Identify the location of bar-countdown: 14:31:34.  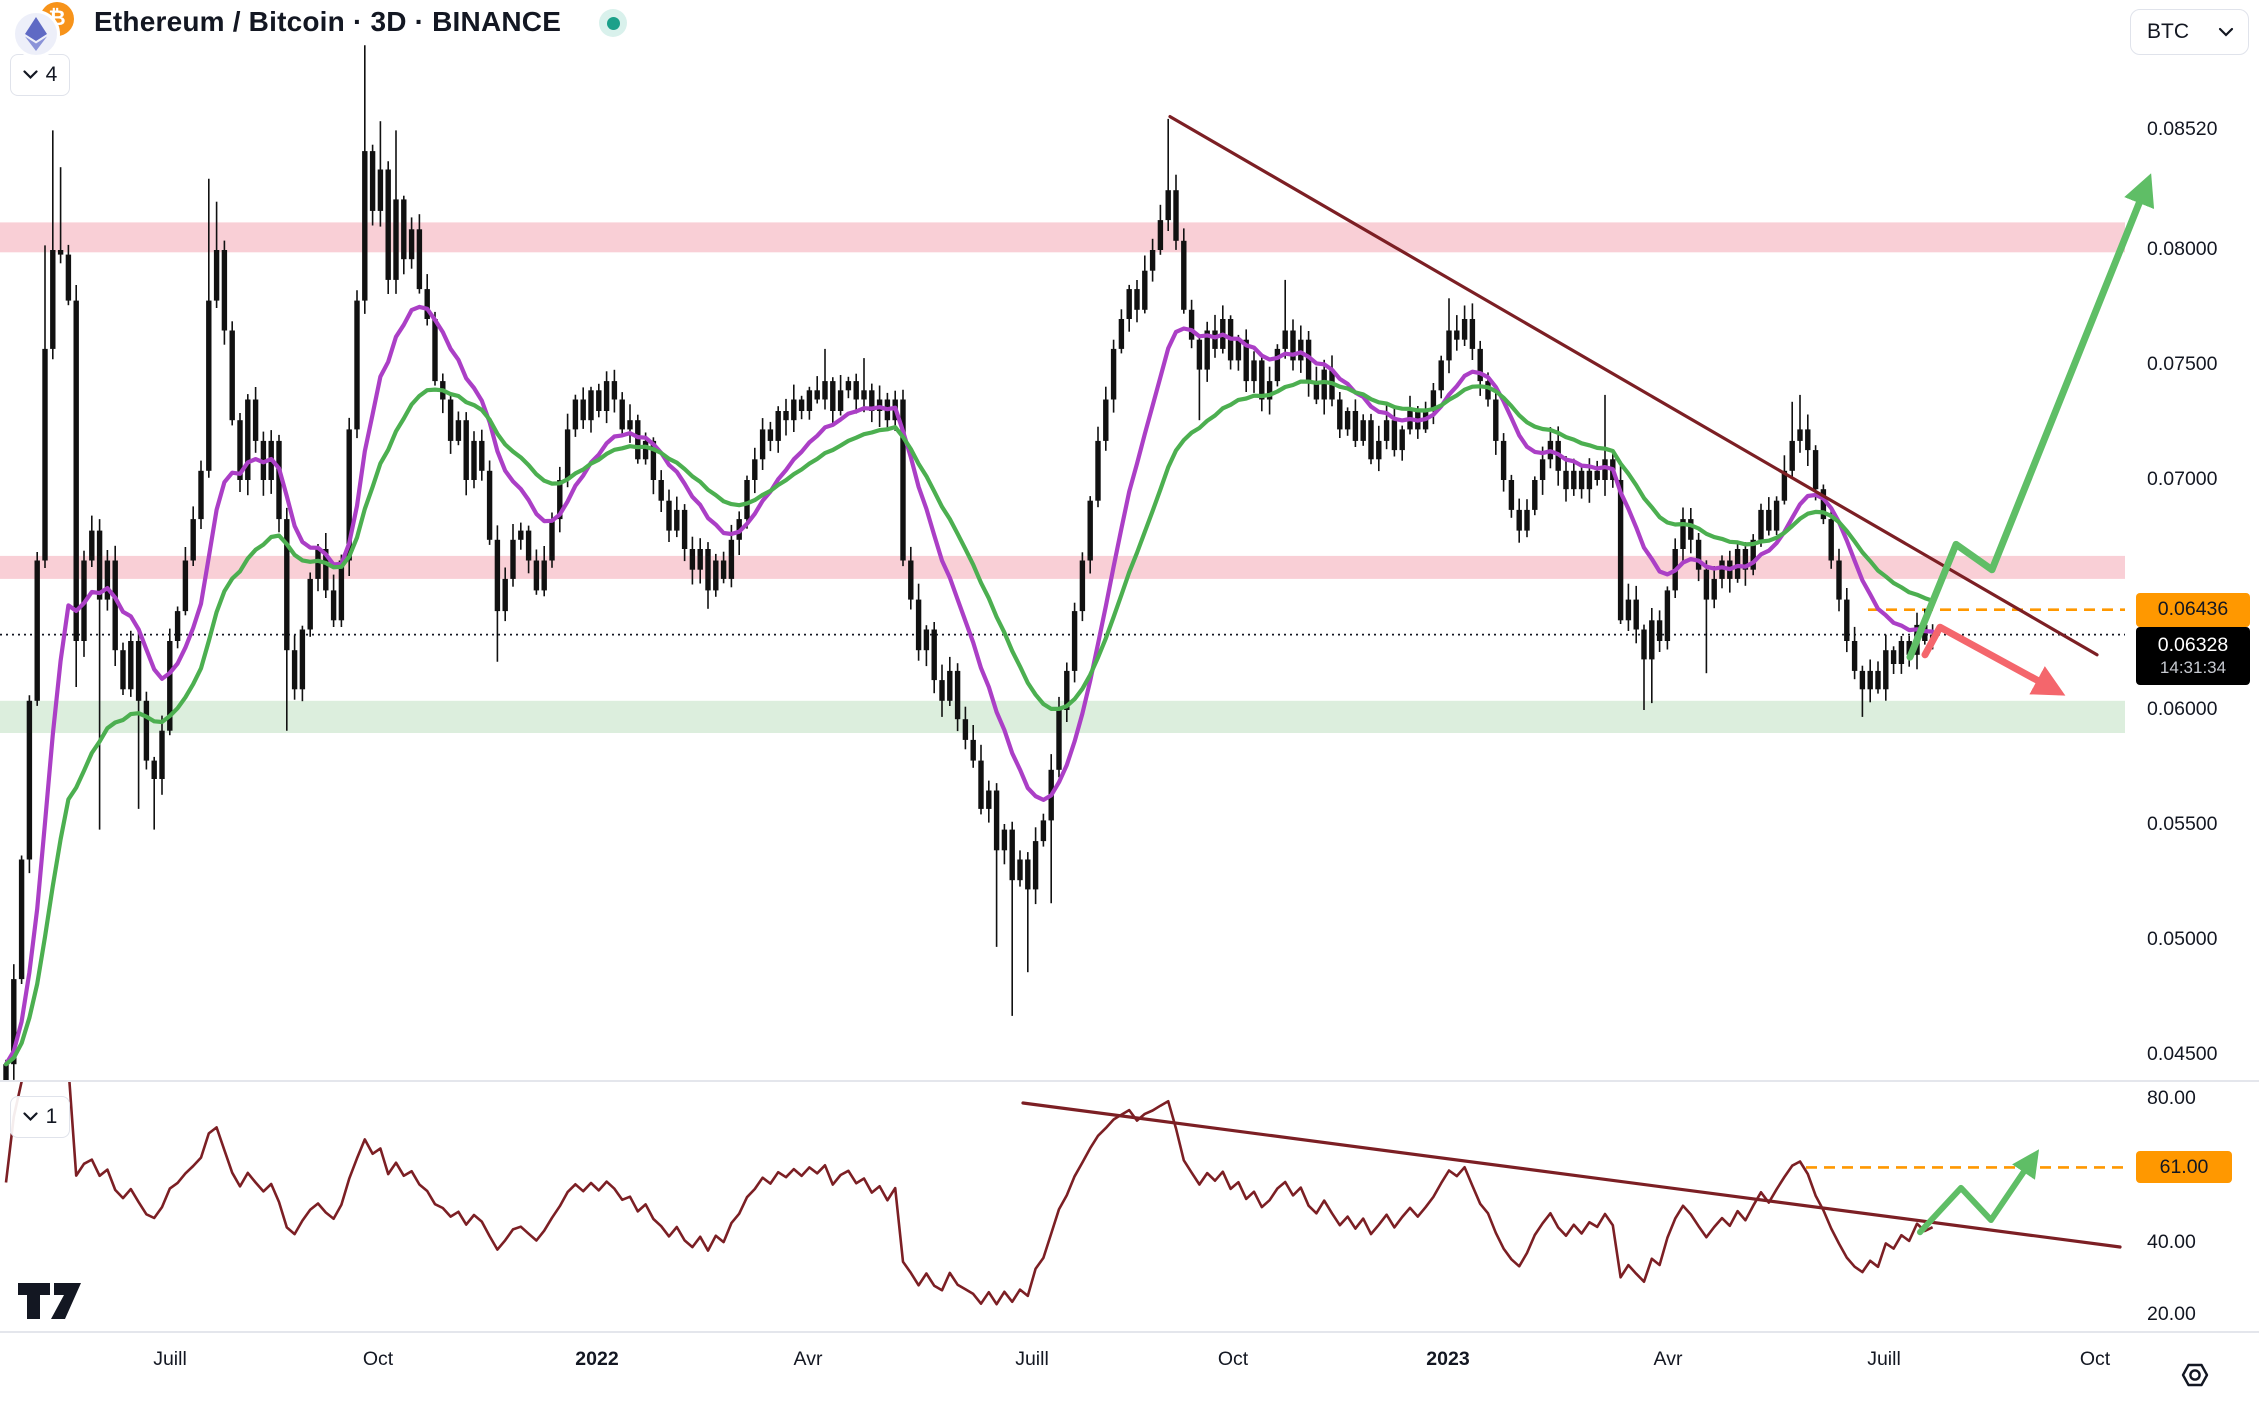
(2193, 668).